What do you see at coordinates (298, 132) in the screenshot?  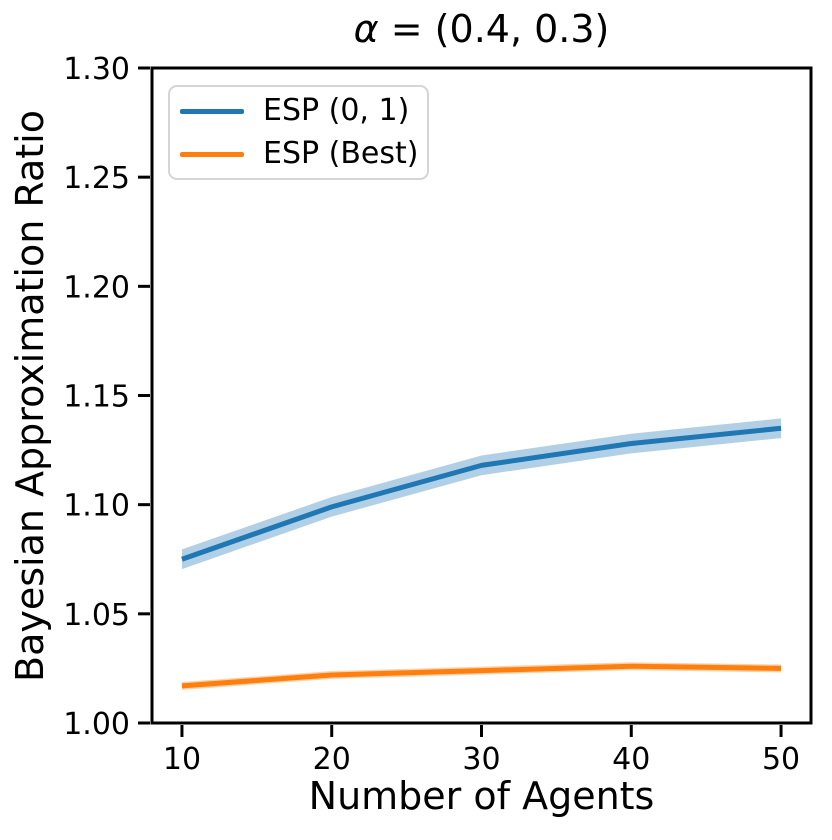 I see `legend: ESP (0, 1) ESP (Best)` at bounding box center [298, 132].